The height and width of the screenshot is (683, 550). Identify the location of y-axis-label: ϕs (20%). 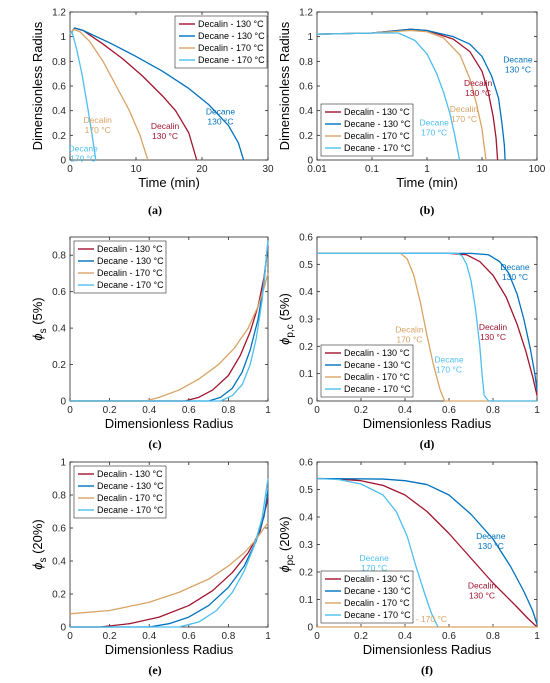
(39, 544).